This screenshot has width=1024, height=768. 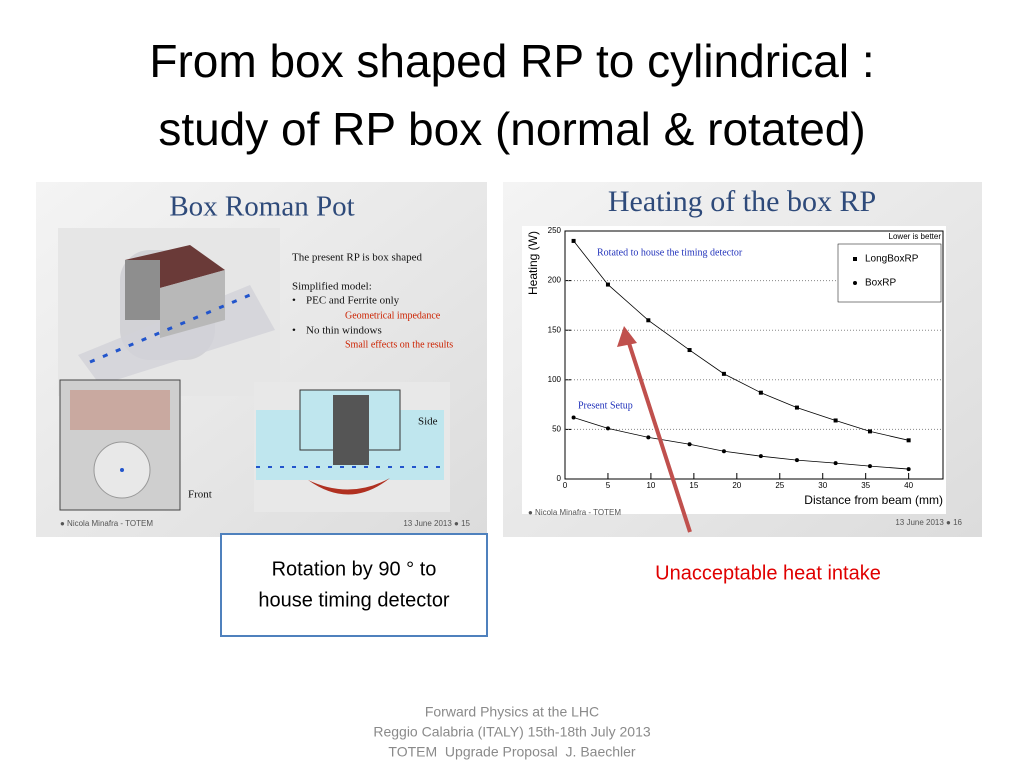 I want to click on side-ferrite, so click(x=349, y=486).